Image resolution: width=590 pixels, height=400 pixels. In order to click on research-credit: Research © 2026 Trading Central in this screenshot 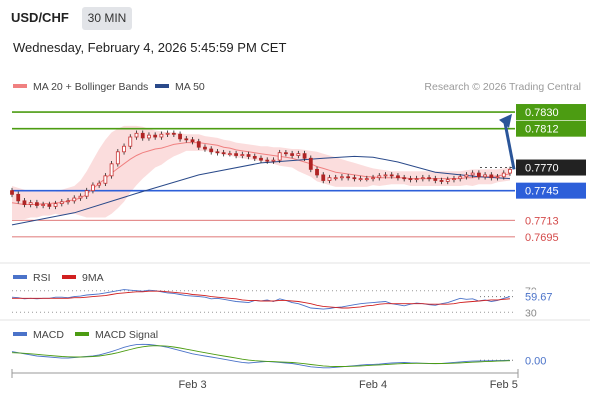, I will do `click(502, 87)`.